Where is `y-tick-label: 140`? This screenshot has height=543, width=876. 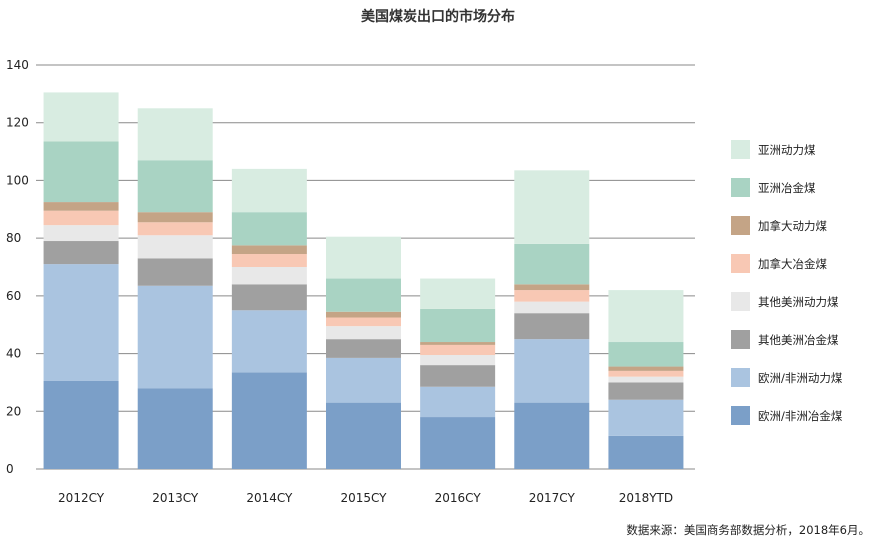 y-tick-label: 140 is located at coordinates (17, 65).